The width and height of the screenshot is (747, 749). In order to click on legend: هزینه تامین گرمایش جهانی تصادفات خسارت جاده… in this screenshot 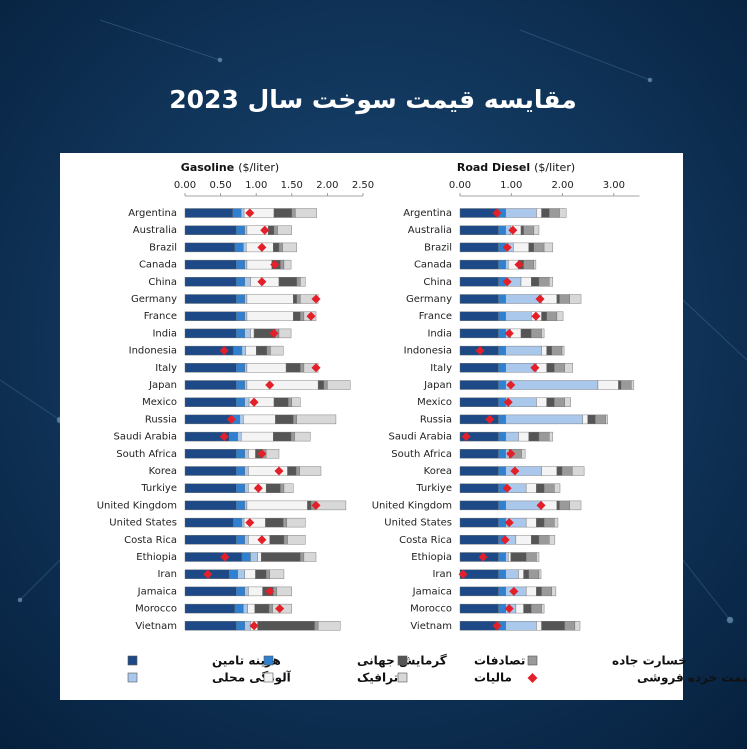, I will do `click(437, 670)`.